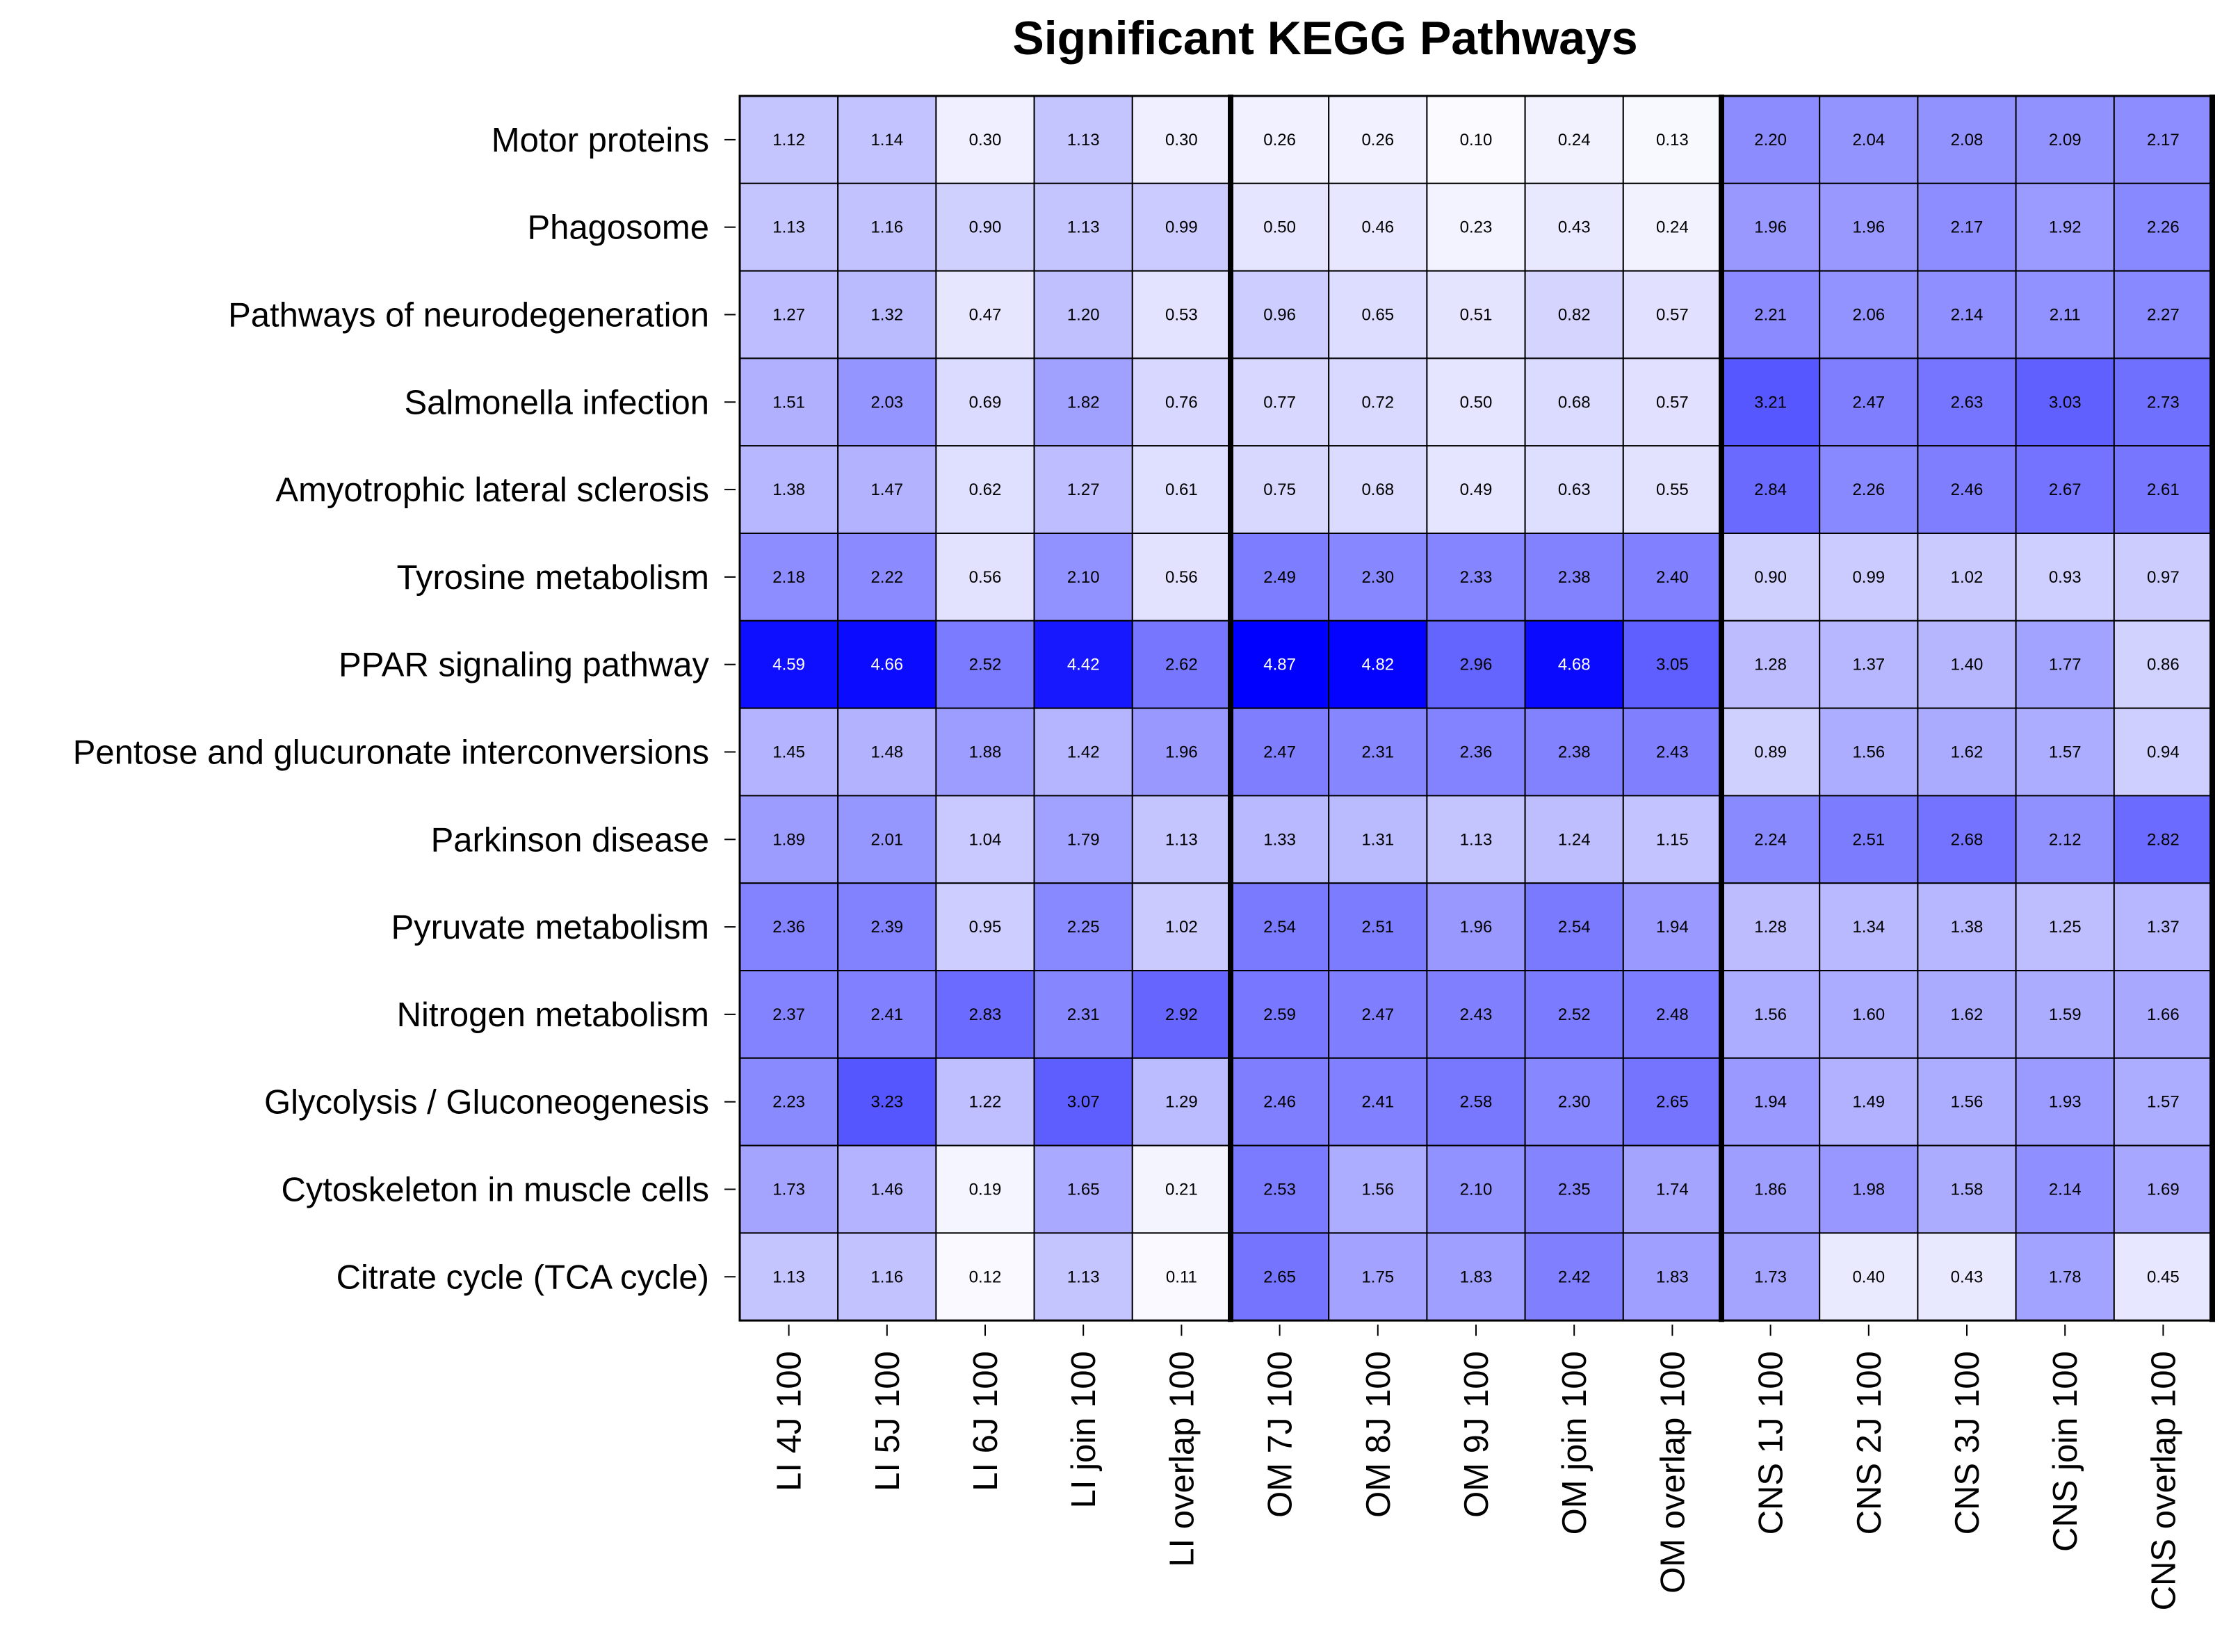 The image size is (2222, 1652). I want to click on cell-value-label: 1.12, so click(788, 140).